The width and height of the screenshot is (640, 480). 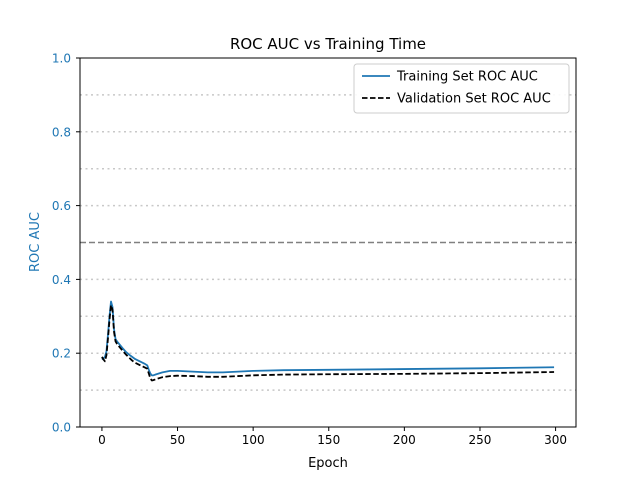 What do you see at coordinates (328, 44) in the screenshot?
I see `chart-title: ROC AUC vs Training Time` at bounding box center [328, 44].